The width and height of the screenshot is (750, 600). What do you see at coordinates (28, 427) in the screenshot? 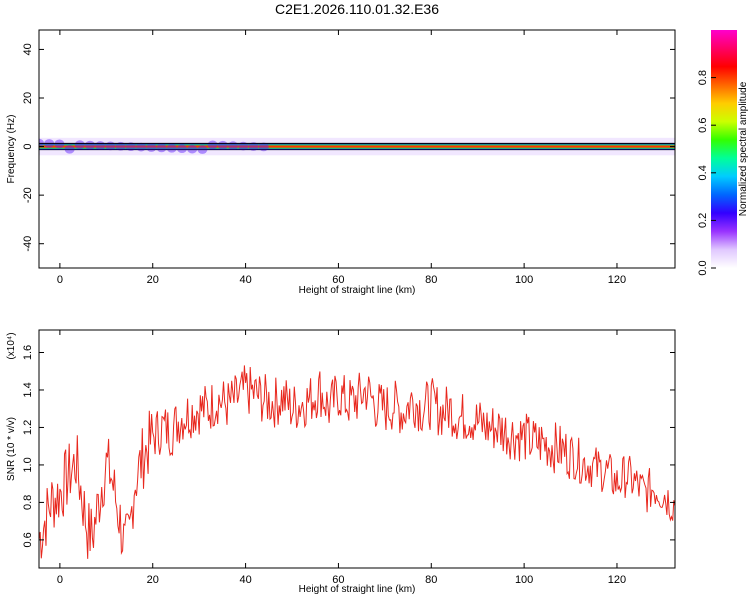
I see `y-tick-label: 1.2` at bounding box center [28, 427].